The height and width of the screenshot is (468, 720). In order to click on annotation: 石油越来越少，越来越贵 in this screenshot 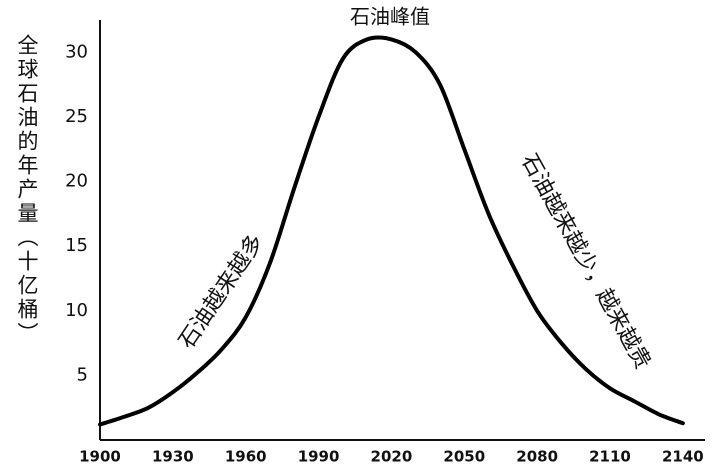, I will do `click(585, 262)`.